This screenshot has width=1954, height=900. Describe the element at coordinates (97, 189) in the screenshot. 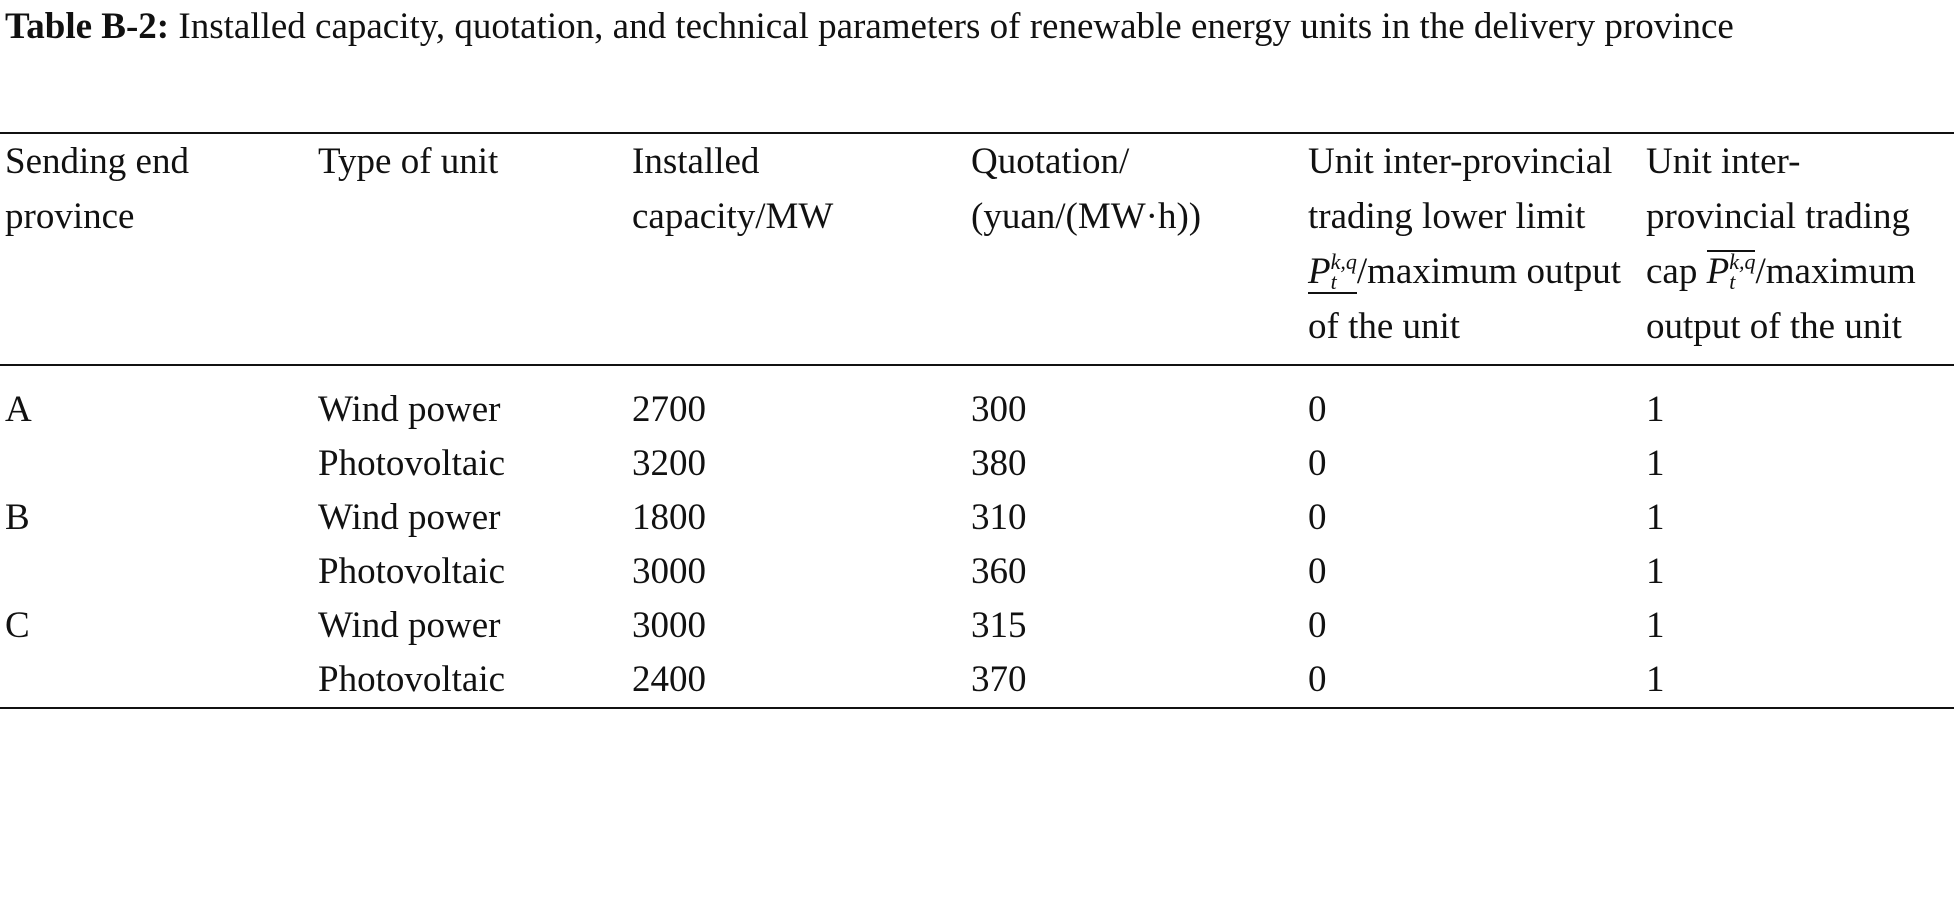

I see `column-header: Sending end province` at that location.